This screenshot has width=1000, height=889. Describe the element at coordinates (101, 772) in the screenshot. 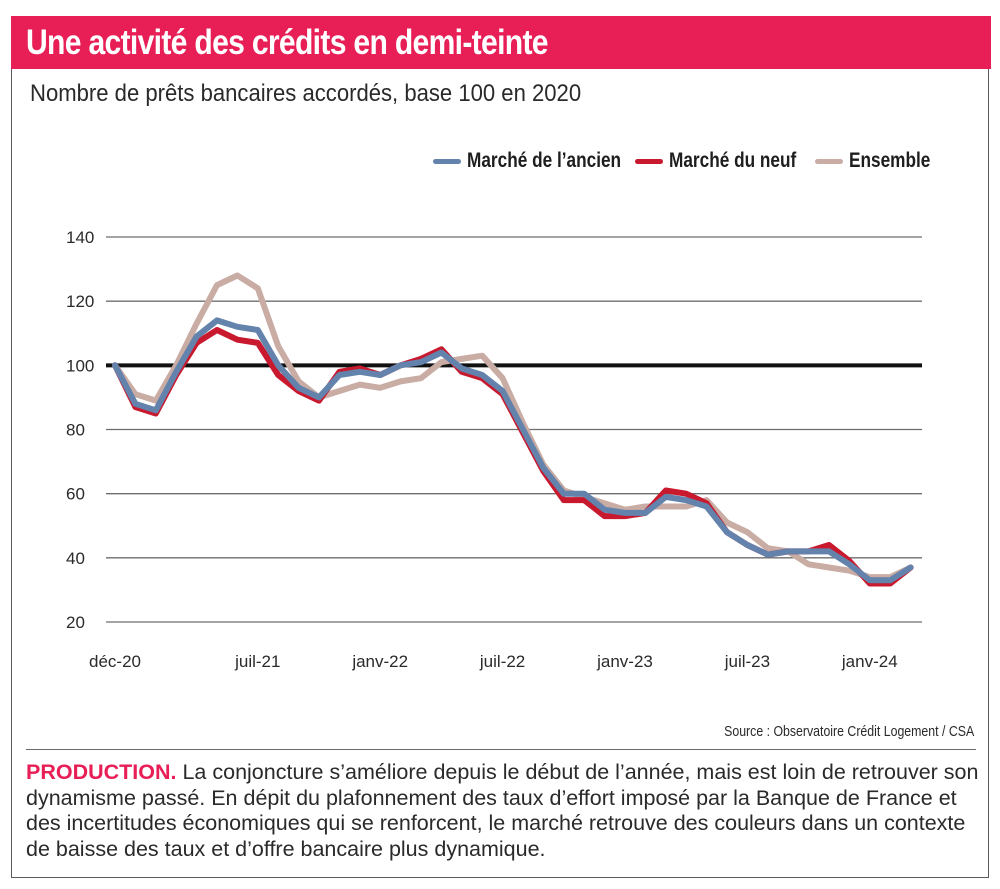

I see `caption-lead: PRODUCTION.` at that location.